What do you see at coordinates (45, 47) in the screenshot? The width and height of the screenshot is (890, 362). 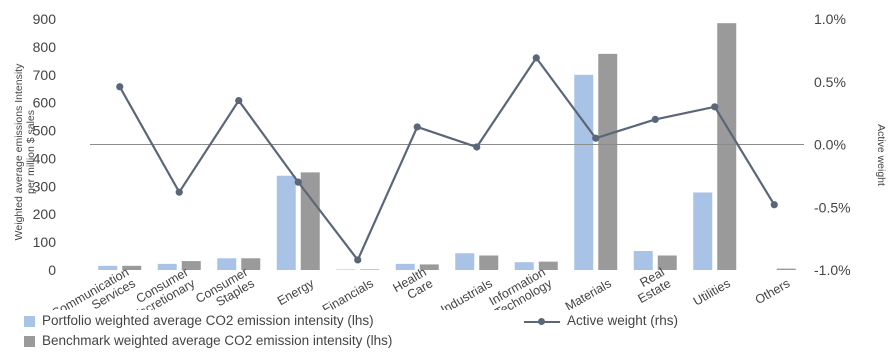 I see `left-tick-label-8: 800` at bounding box center [45, 47].